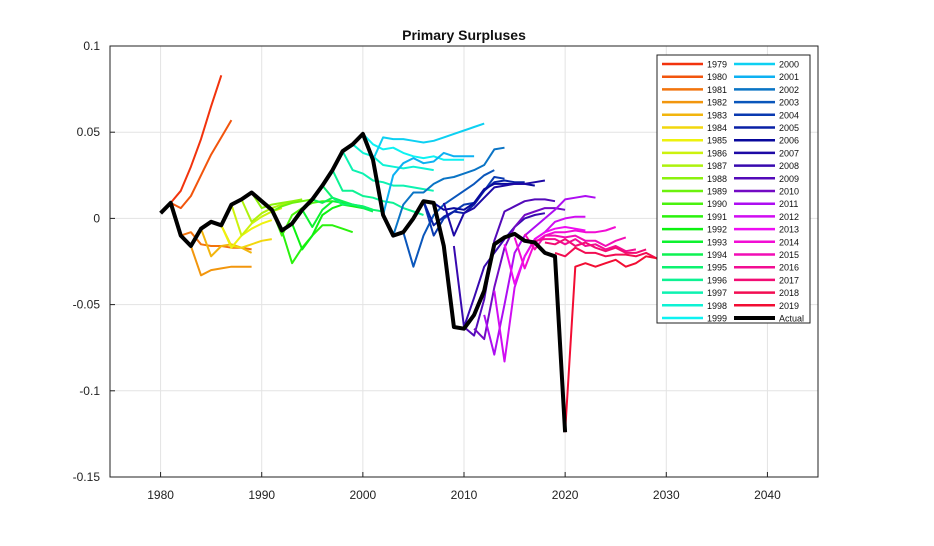 Image resolution: width=934 pixels, height=546 pixels. Describe the element at coordinates (717, 217) in the screenshot. I see `legend-label: 1991` at that location.